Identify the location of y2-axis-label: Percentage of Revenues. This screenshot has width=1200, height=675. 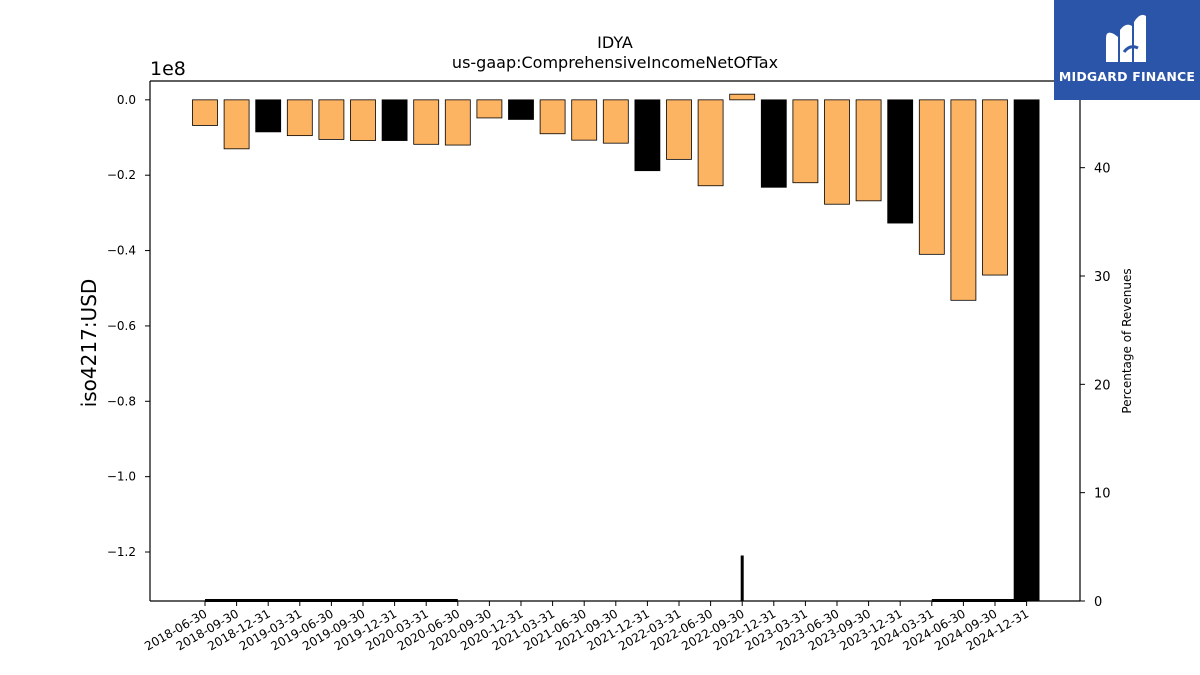
(1127, 340).